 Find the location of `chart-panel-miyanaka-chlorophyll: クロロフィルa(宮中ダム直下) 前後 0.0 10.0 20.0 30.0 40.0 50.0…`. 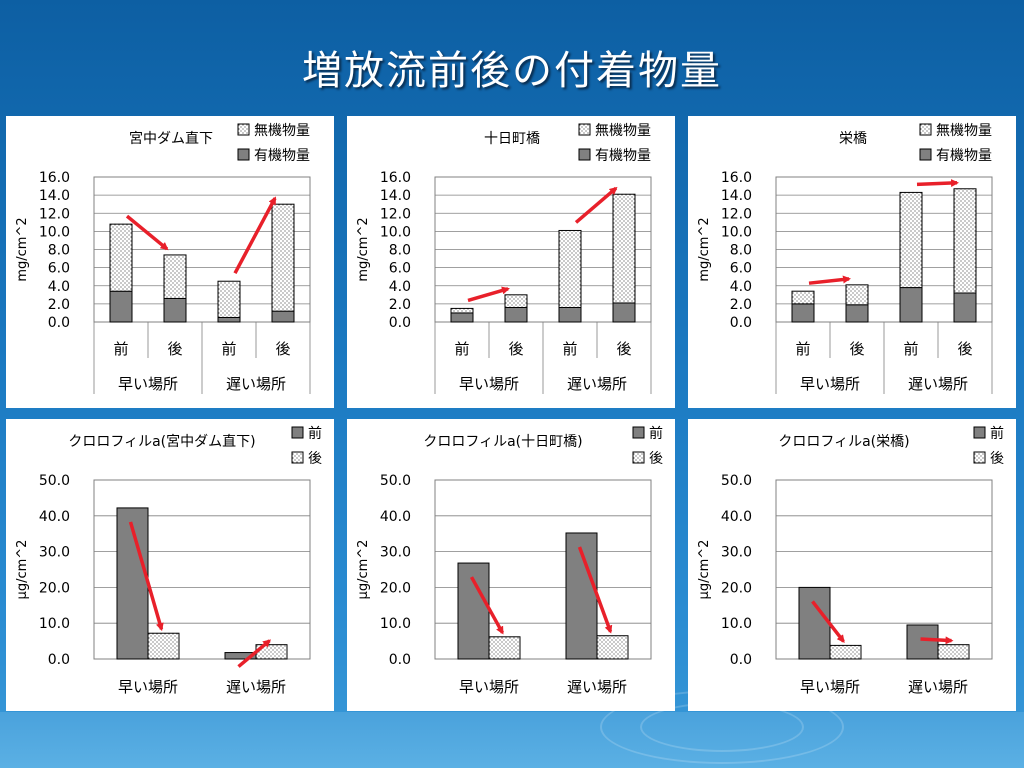

chart-panel-miyanaka-chlorophyll: クロロフィルa(宮中ダム直下) 前後 0.0 10.0 20.0 30.0 40.0 50.0… is located at coordinates (170, 565).